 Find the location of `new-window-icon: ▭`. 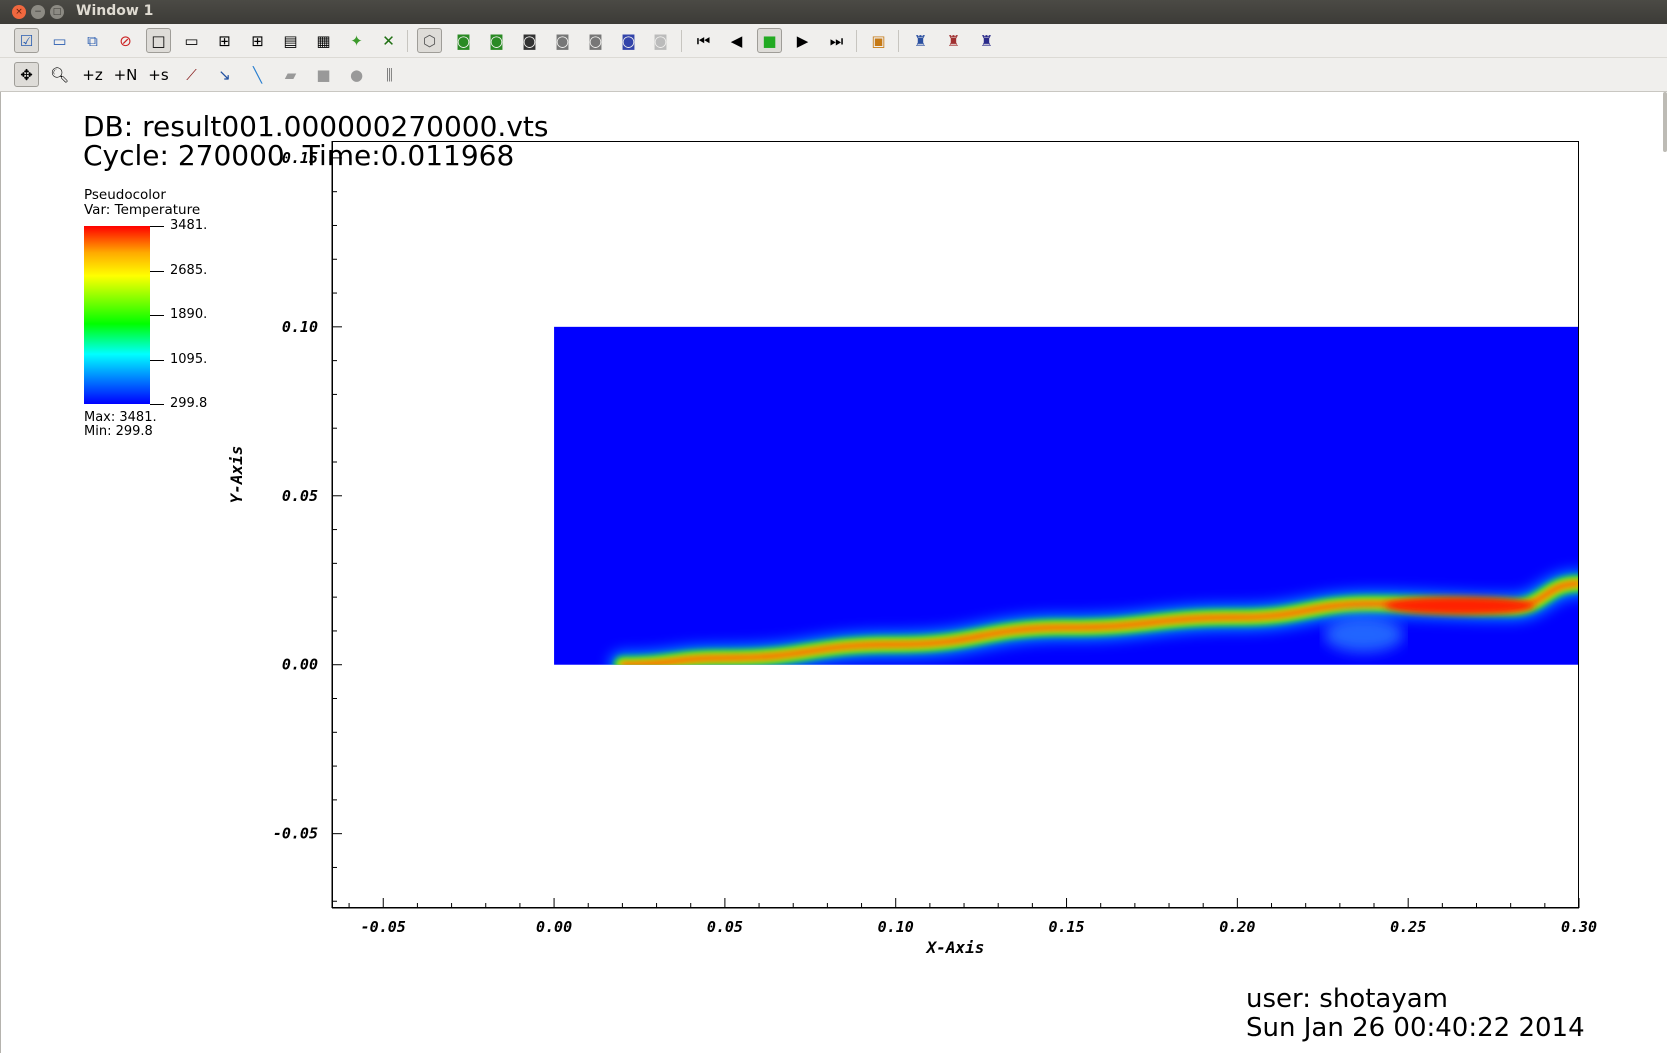

new-window-icon: ▭ is located at coordinates (59, 40).